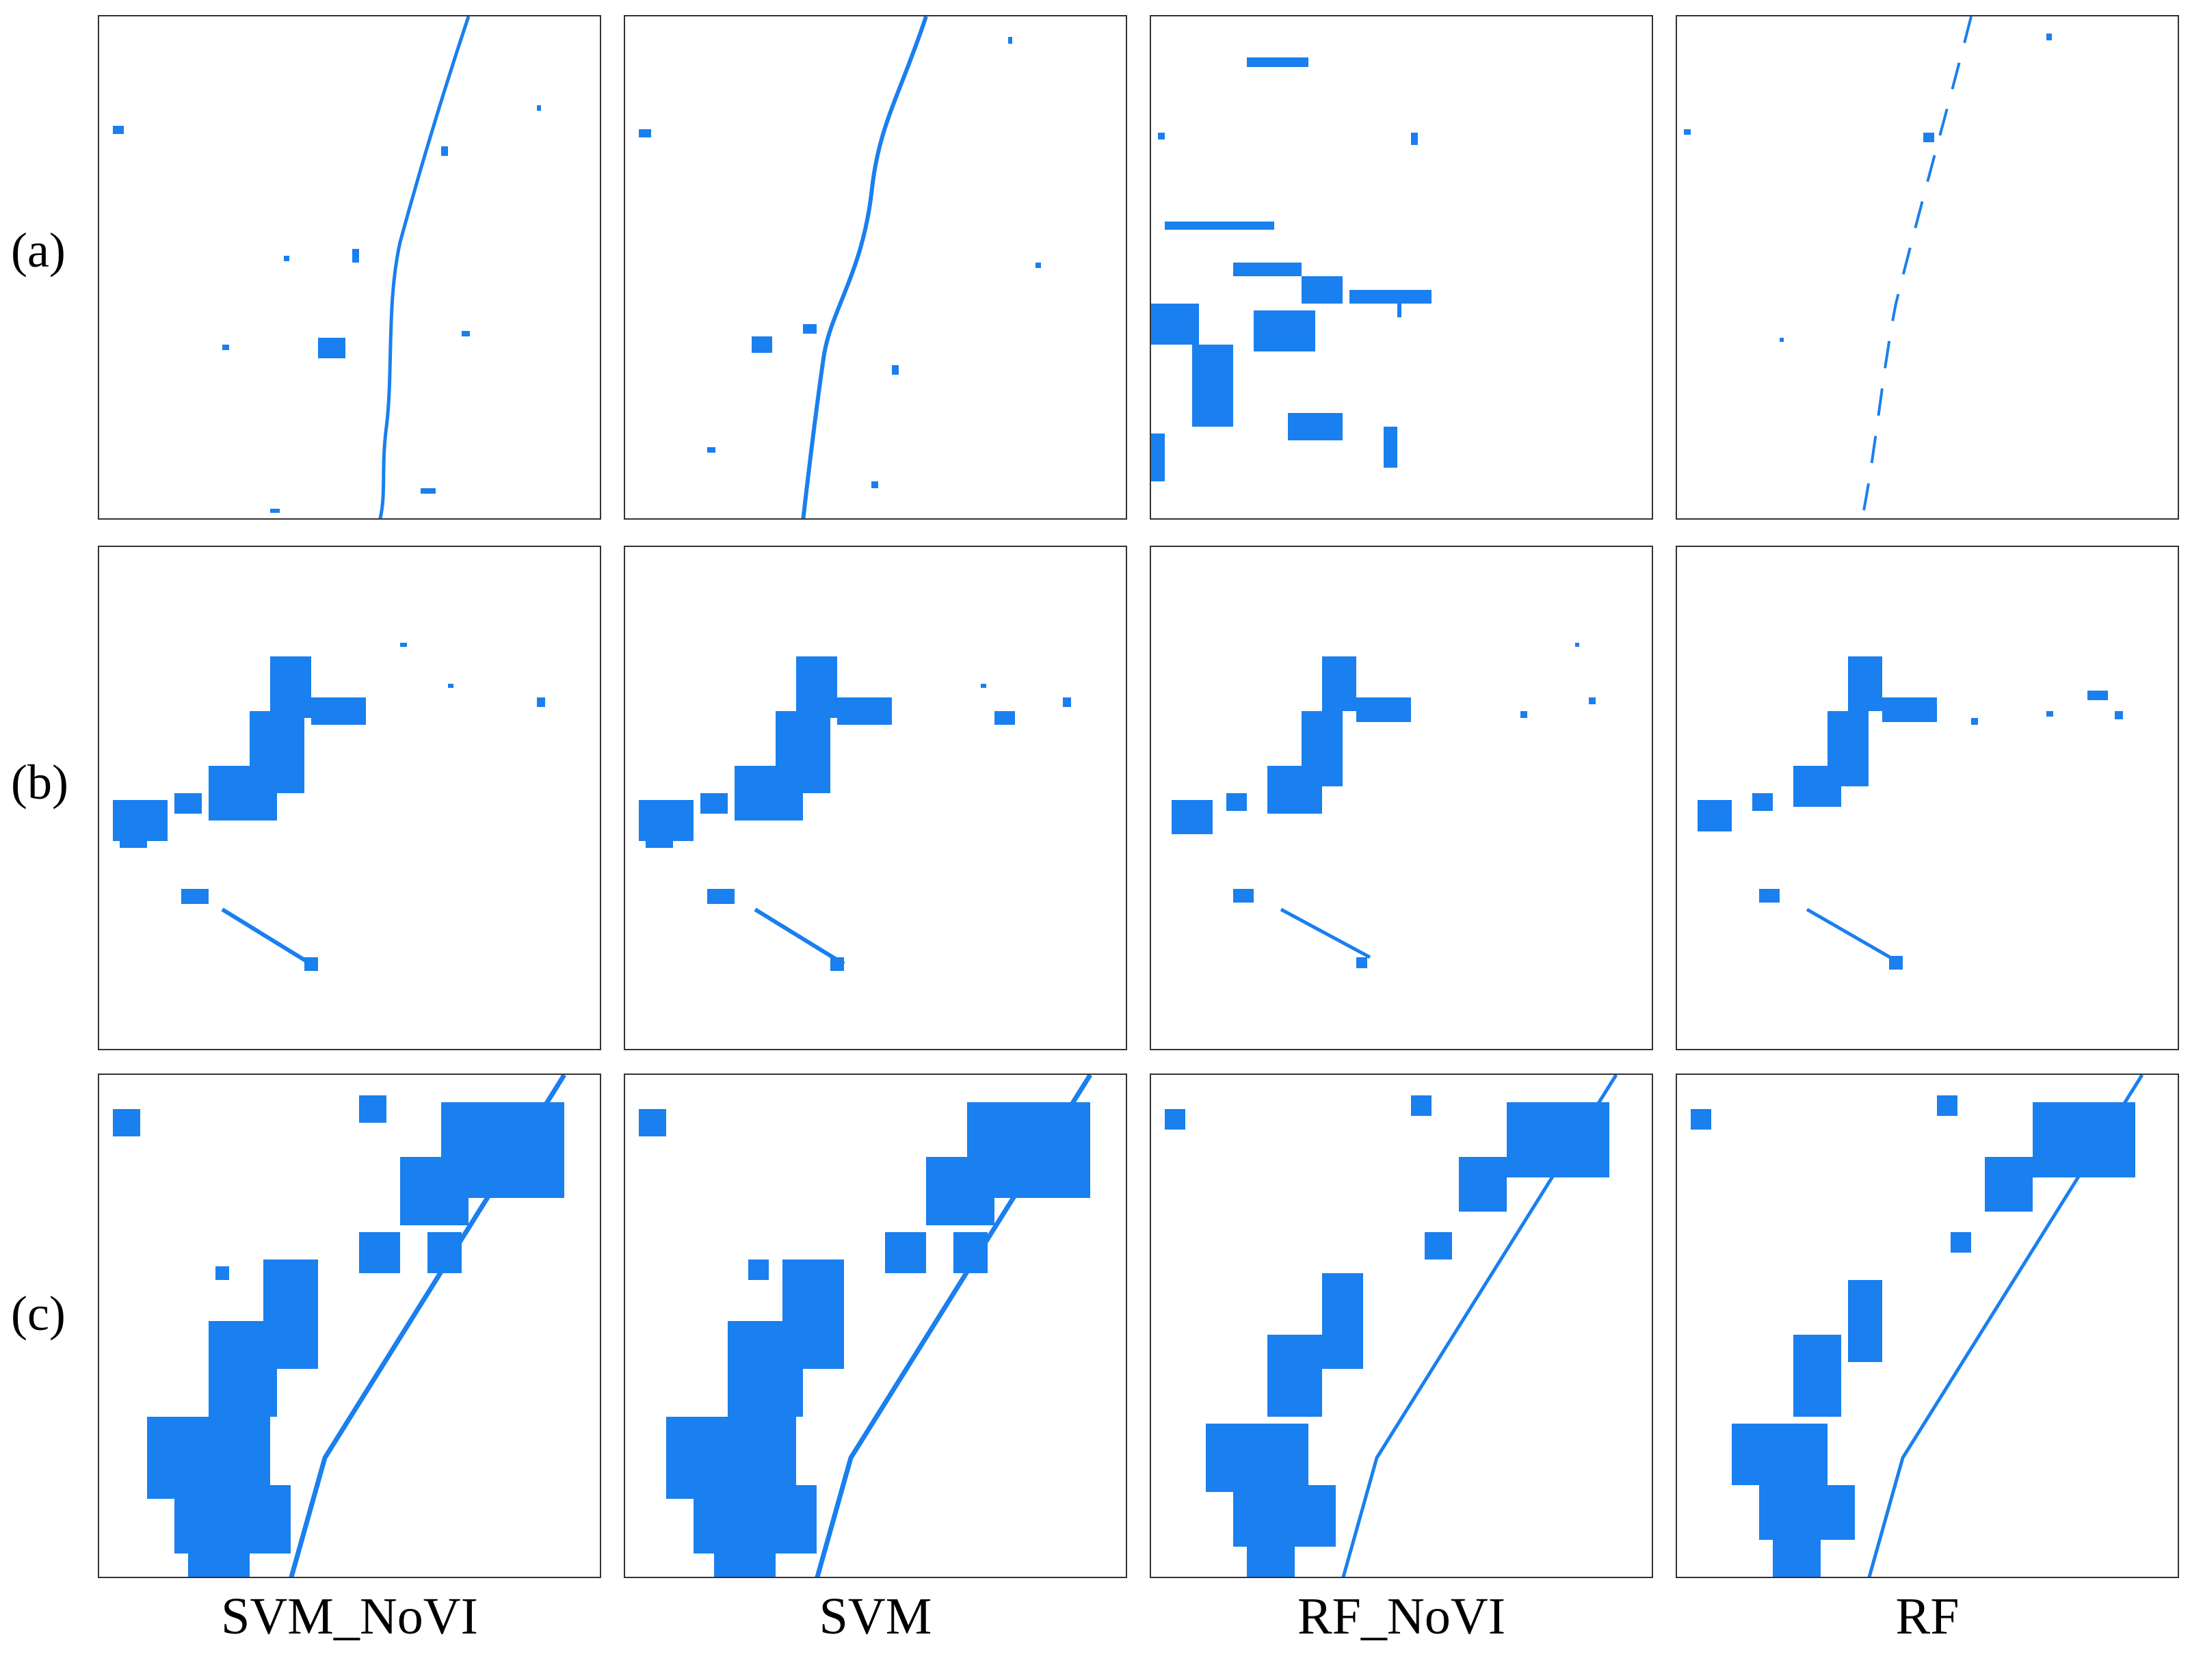 This screenshot has height=1680, width=2190. What do you see at coordinates (1911, 813) in the screenshot?
I see `map-b-rf` at bounding box center [1911, 813].